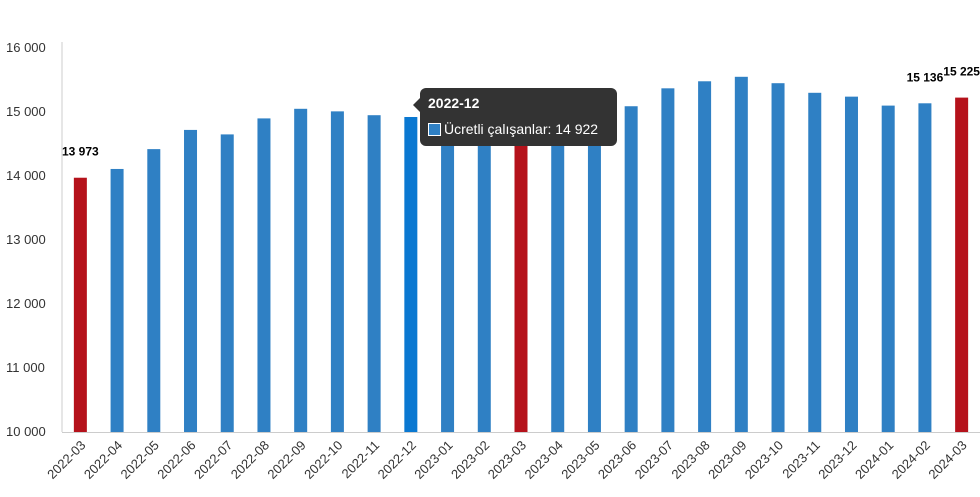 The height and width of the screenshot is (497, 980). What do you see at coordinates (837, 460) in the screenshot?
I see `x-tick-label: 2023-12` at bounding box center [837, 460].